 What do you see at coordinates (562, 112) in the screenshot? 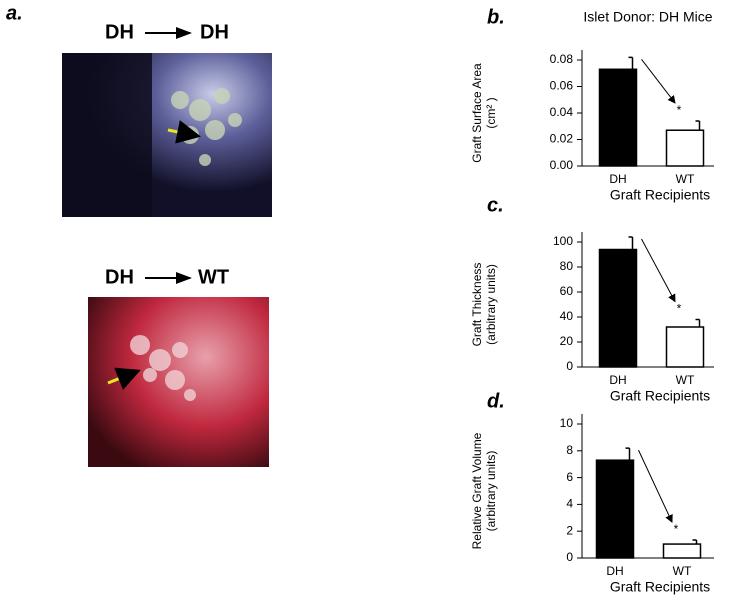
I see `y-tick-label: 0.04` at bounding box center [562, 112].